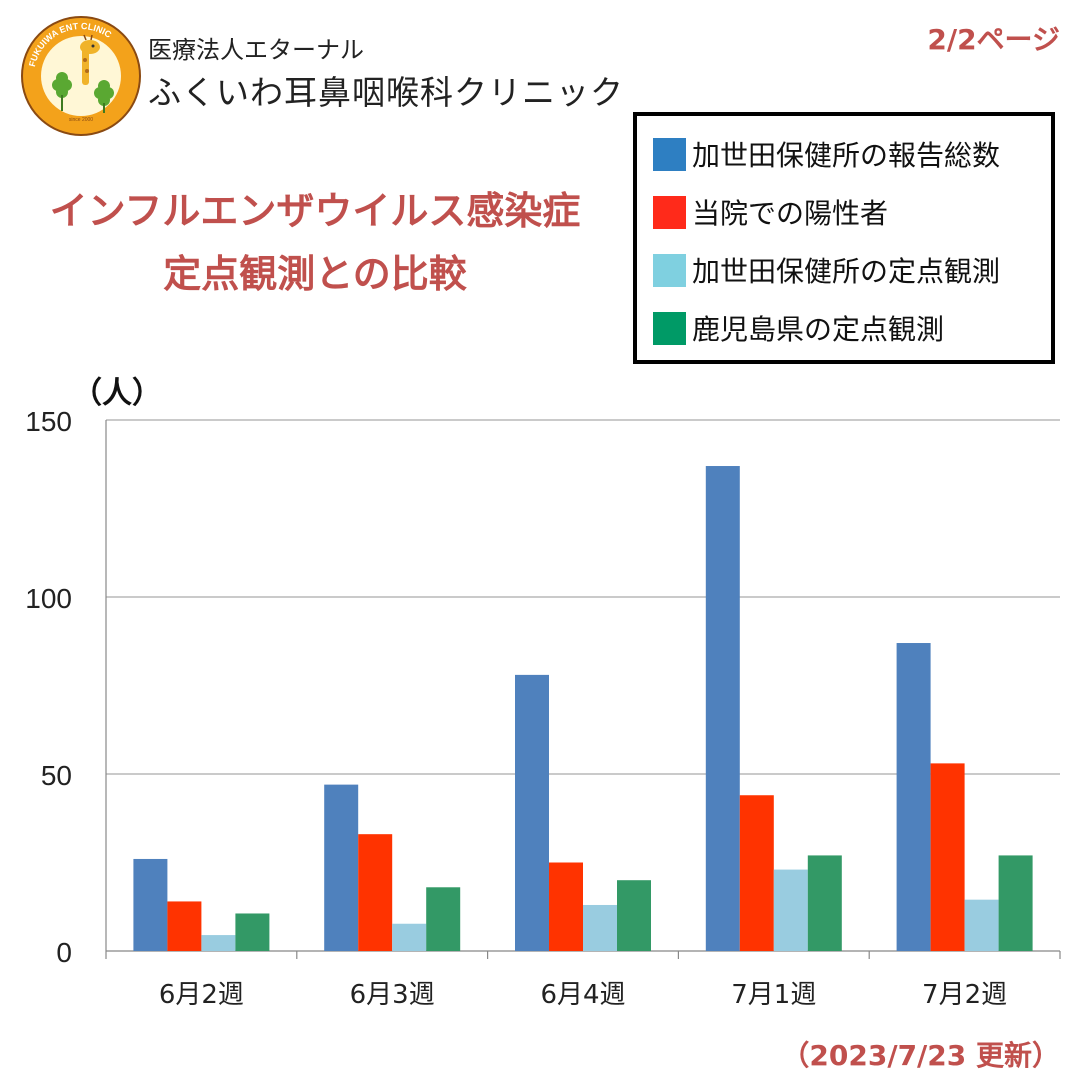  Describe the element at coordinates (48, 421) in the screenshot. I see `y-tick-label: 150` at that location.